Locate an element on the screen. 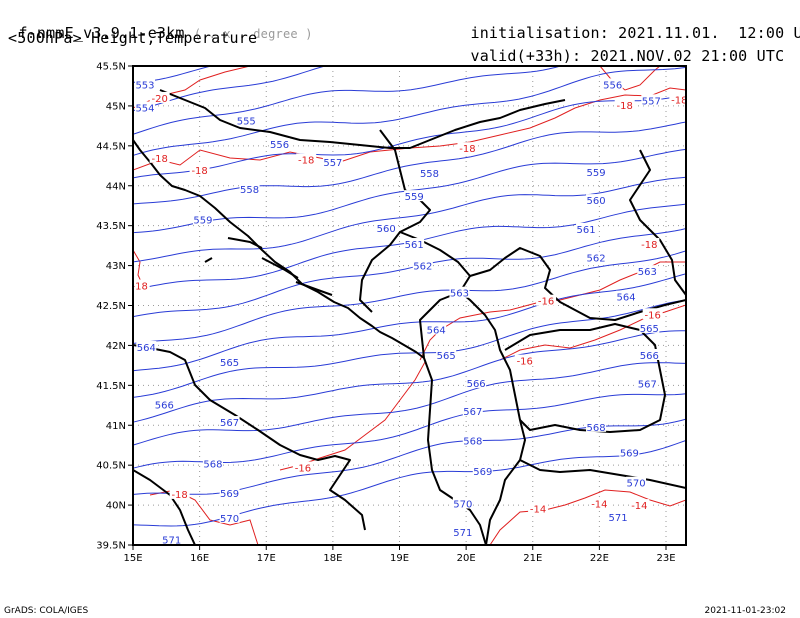 This screenshot has width=800, height=618. height-label: 562 is located at coordinates (422, 267).